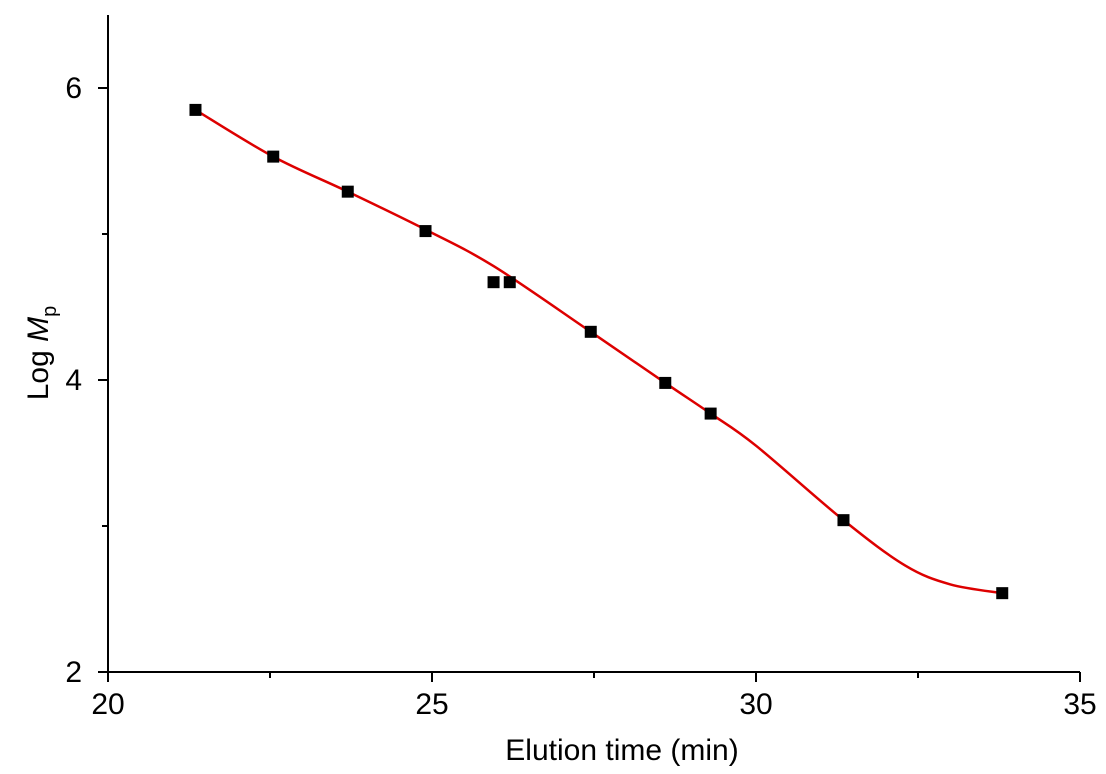  Describe the element at coordinates (73, 88) in the screenshot. I see `y-tick-label: 6` at that location.